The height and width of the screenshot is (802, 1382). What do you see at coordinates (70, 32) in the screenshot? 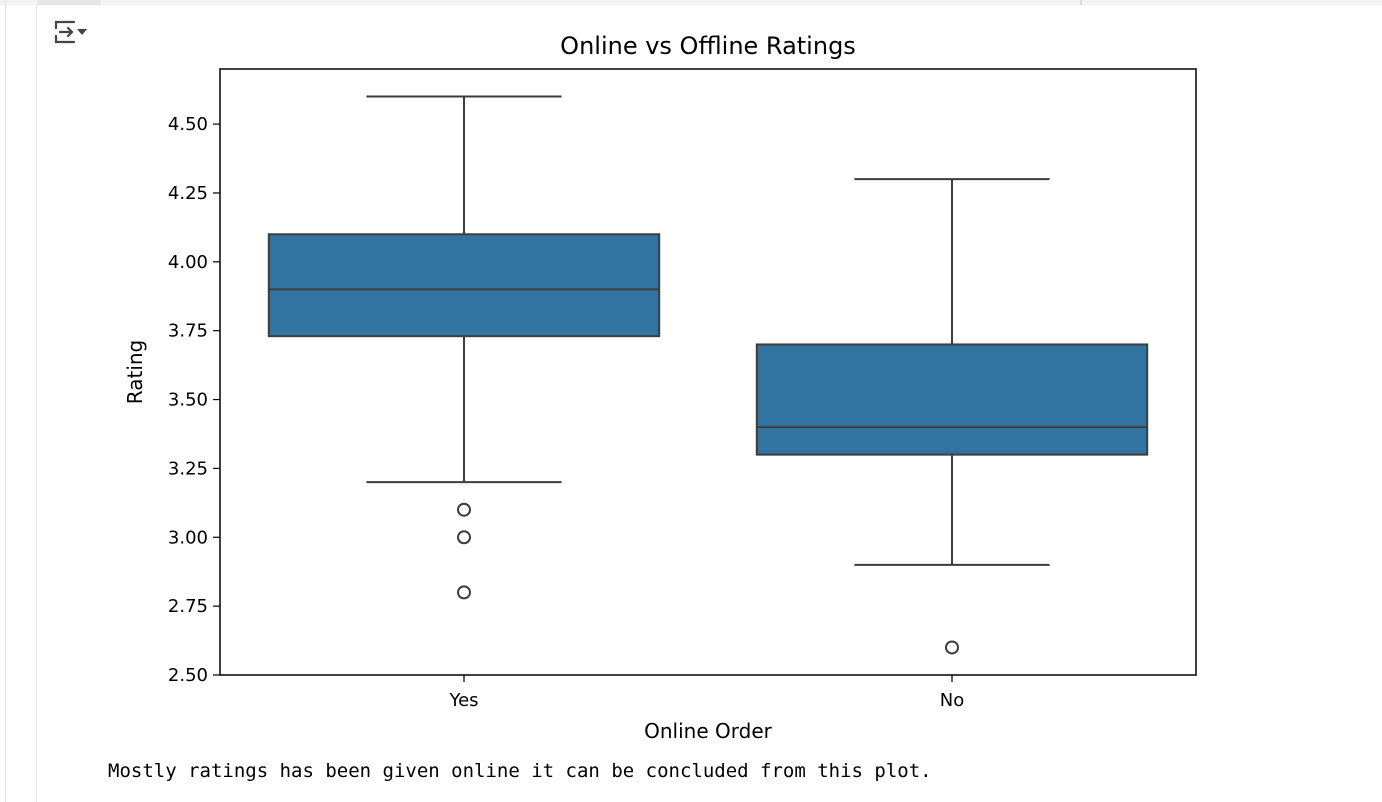
I see `output-collapse-icon` at bounding box center [70, 32].